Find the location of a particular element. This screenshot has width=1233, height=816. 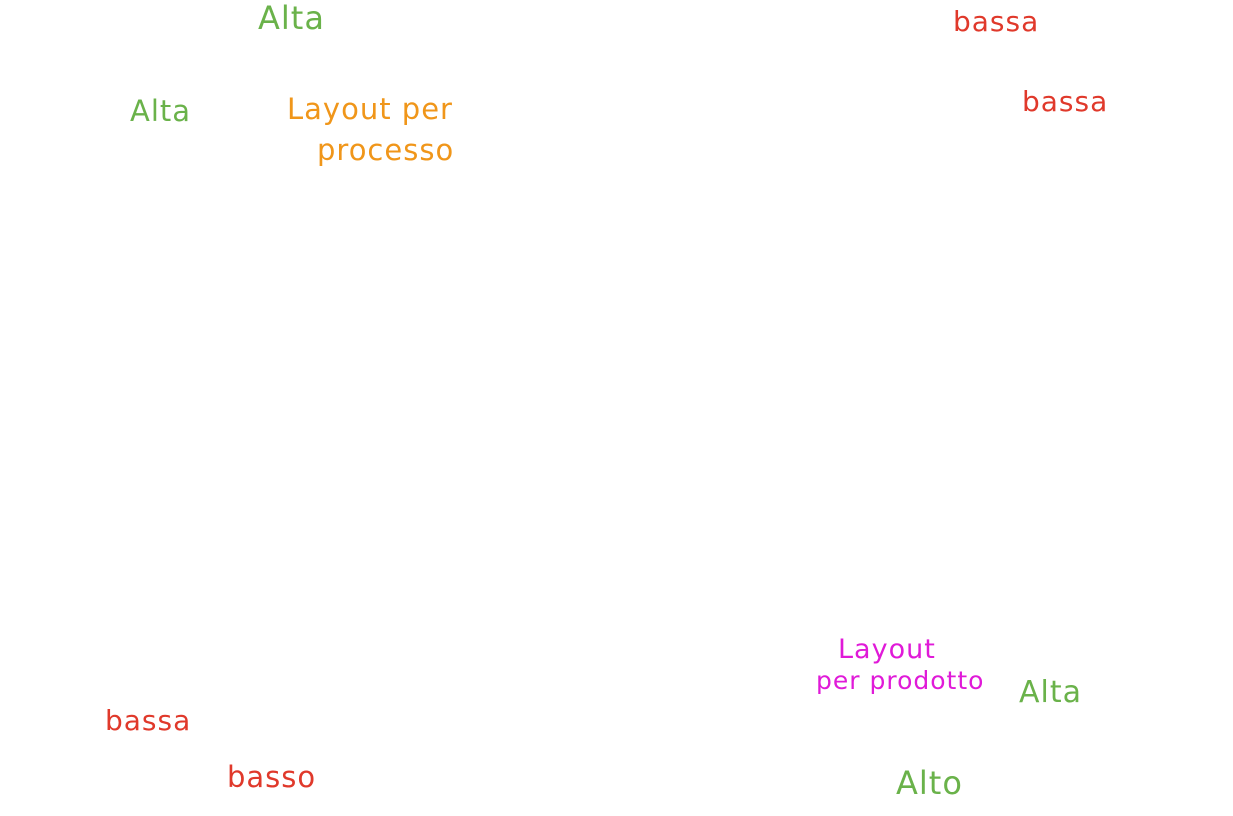

note-layout-per-prodotto: Layout per prodotto is located at coordinates (900, 665).